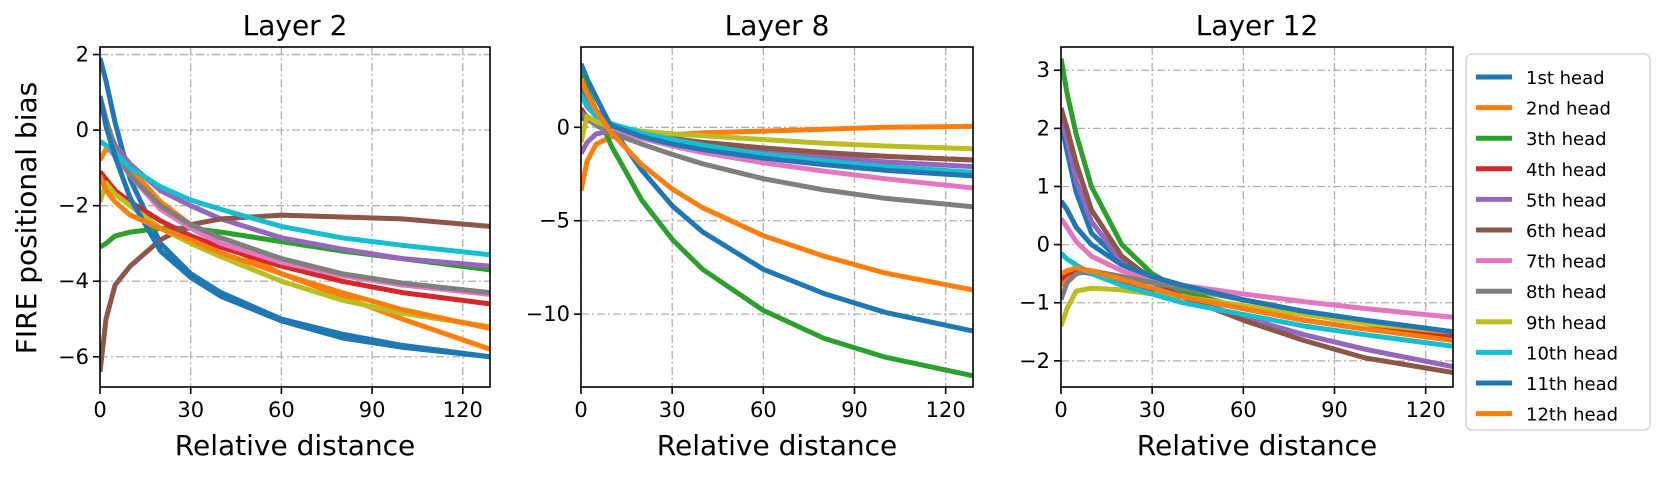 The width and height of the screenshot is (1661, 477). Describe the element at coordinates (1566, 292) in the screenshot. I see `legend-label: 8th head` at that location.